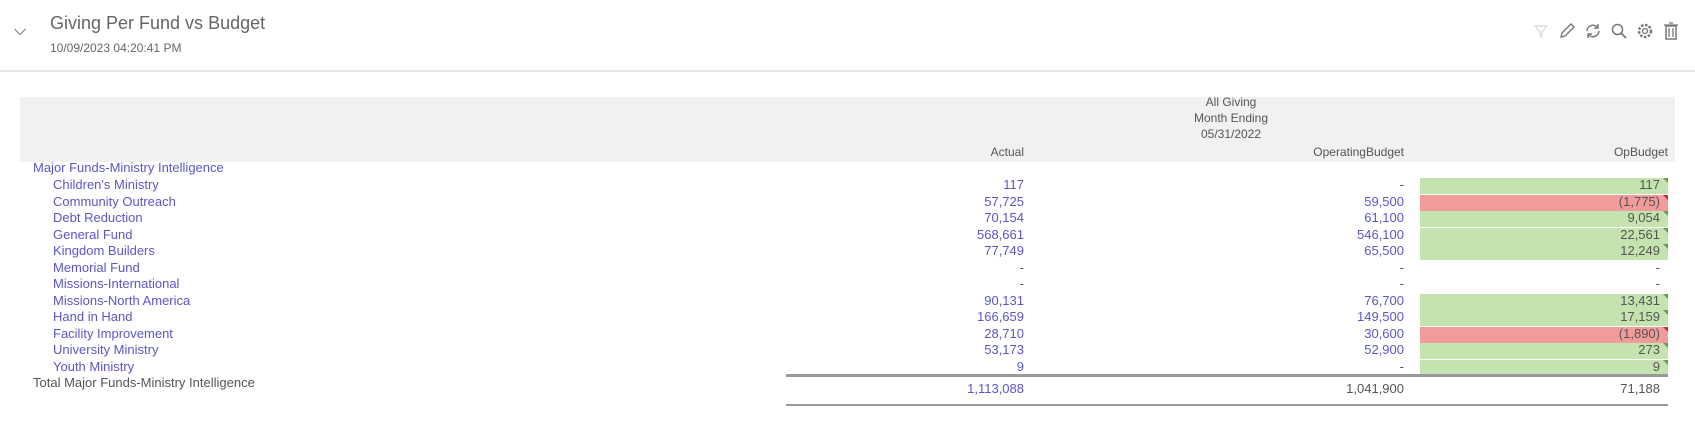 The image size is (1695, 429). I want to click on actual-value: 90,131, so click(1004, 300).